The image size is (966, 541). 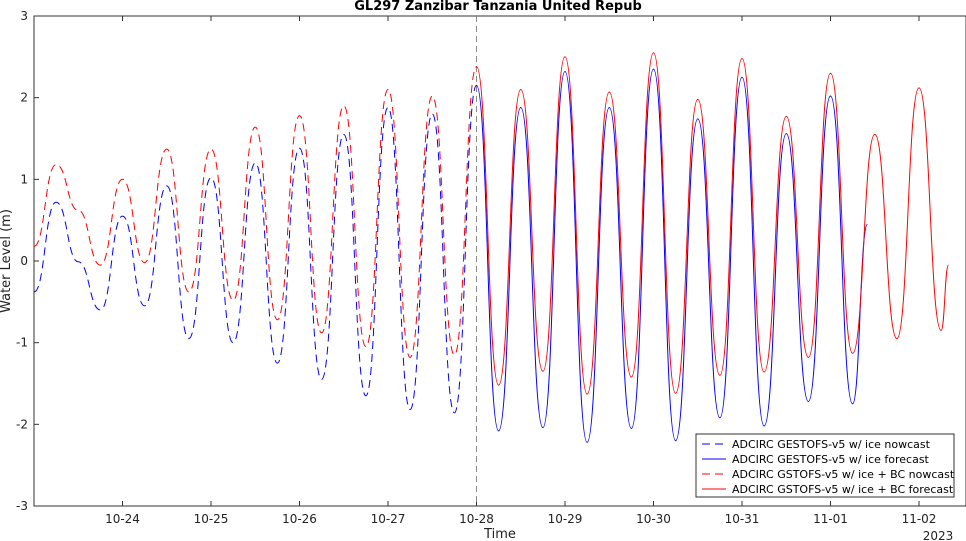 I want to click on x-tick-label: 11-01, so click(x=830, y=519).